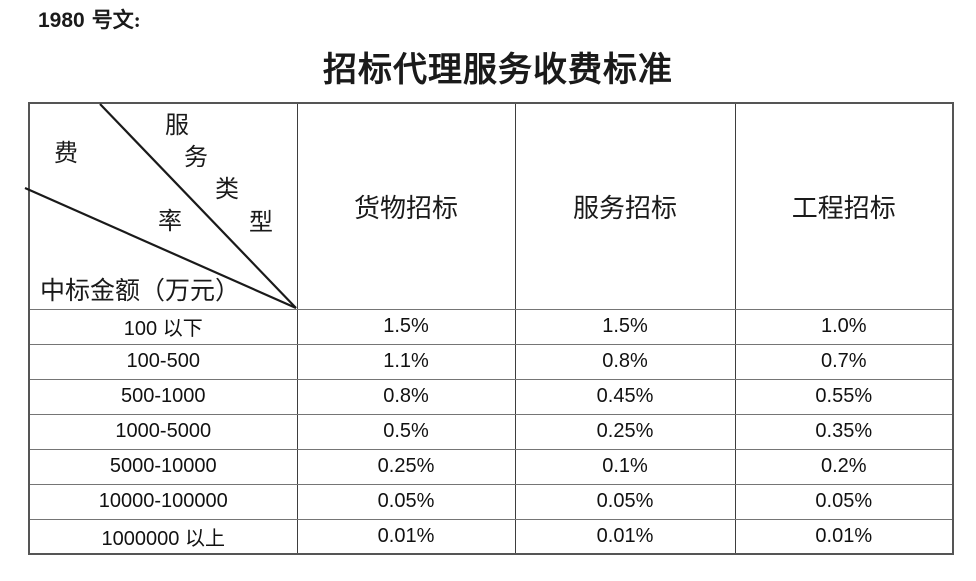 The width and height of the screenshot is (976, 581). Describe the element at coordinates (498, 70) in the screenshot. I see `page-title: 招标代理服务收费标准` at that location.